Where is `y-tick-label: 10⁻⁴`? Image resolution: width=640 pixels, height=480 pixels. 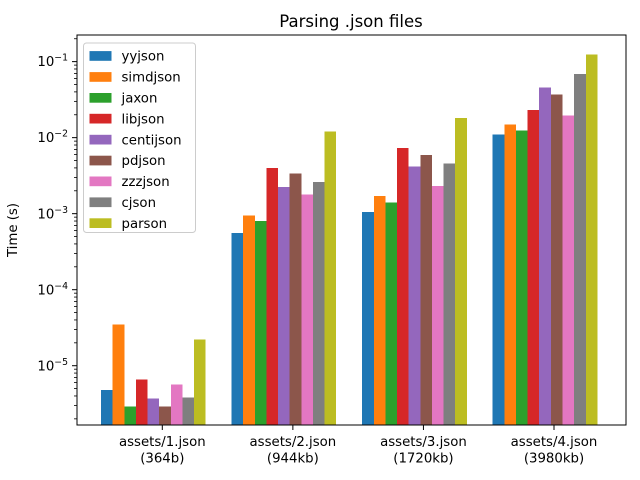
y-tick-label: 10⁻⁴ is located at coordinates (52, 290).